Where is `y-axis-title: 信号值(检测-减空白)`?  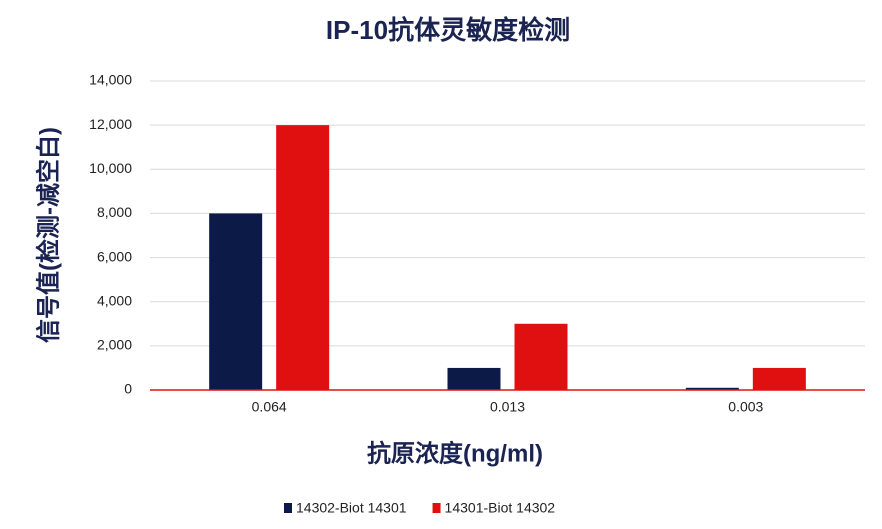
y-axis-title: 信号值(检测-减空白) is located at coordinates (48, 235).